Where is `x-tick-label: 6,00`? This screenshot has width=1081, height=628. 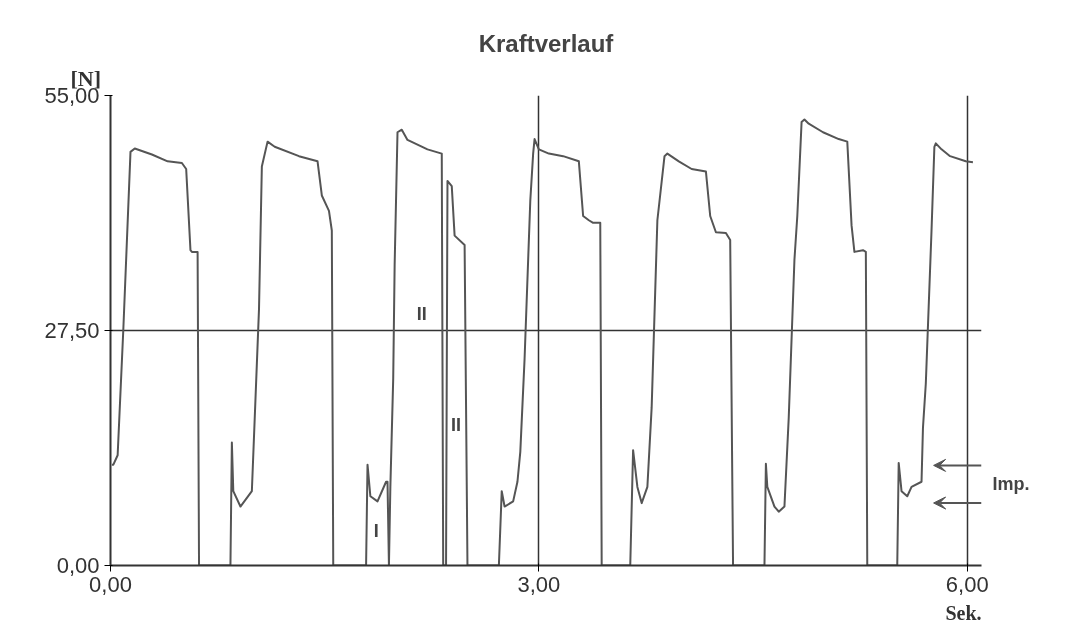
x-tick-label: 6,00 is located at coordinates (967, 584).